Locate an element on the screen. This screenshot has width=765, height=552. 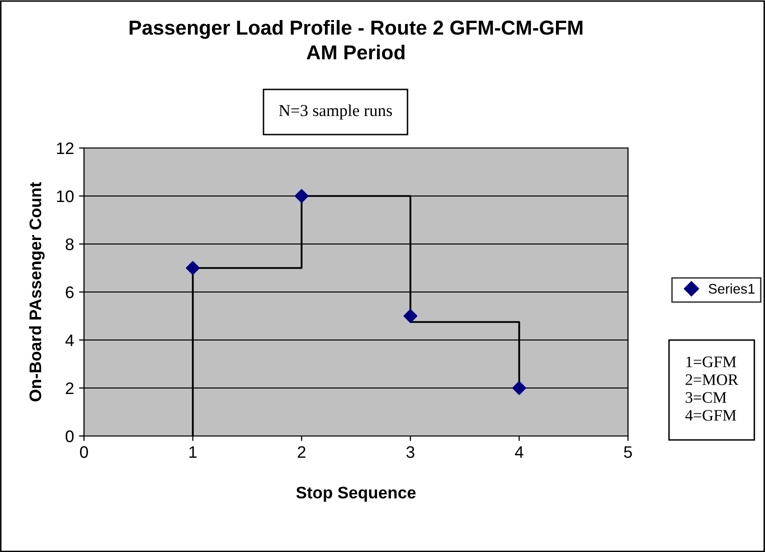
chart-title: Passenger Load Profile - Route 2 GFM-CM-GFM AM Period is located at coordinates (356, 40).